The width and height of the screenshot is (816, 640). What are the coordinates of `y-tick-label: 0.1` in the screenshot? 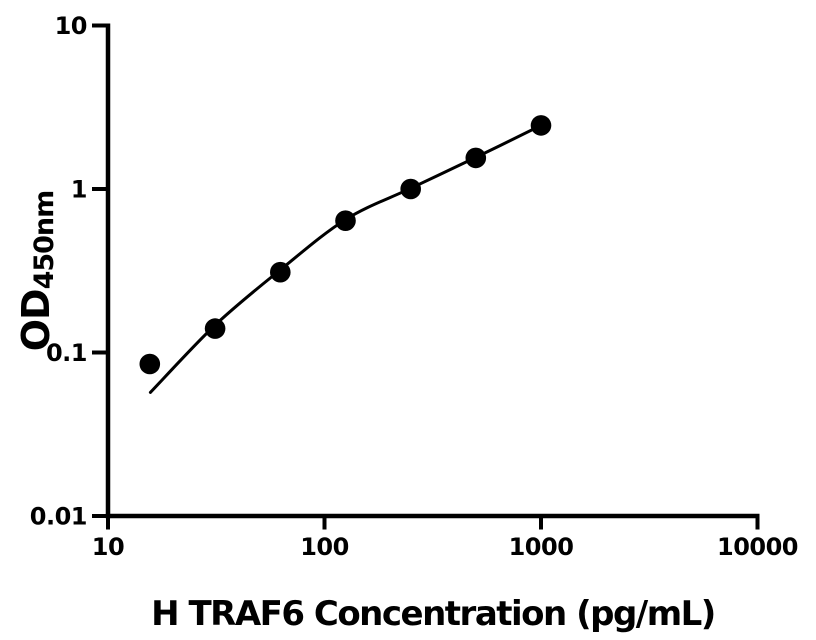 It's located at (66, 353).